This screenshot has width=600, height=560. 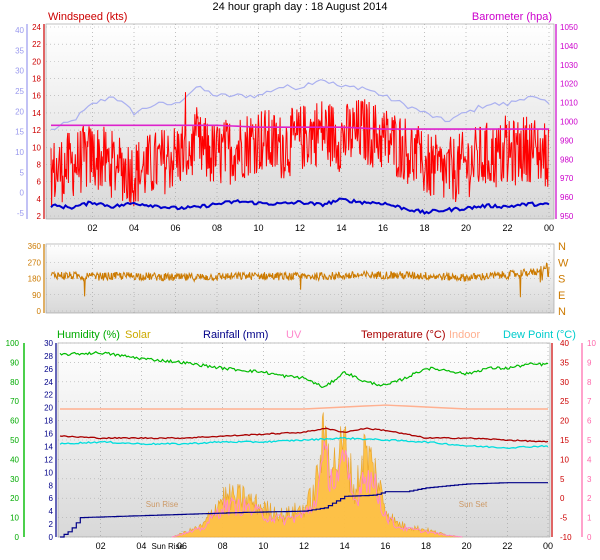 What do you see at coordinates (304, 510) in the screenshot?
I see `rainfall-line` at bounding box center [304, 510].